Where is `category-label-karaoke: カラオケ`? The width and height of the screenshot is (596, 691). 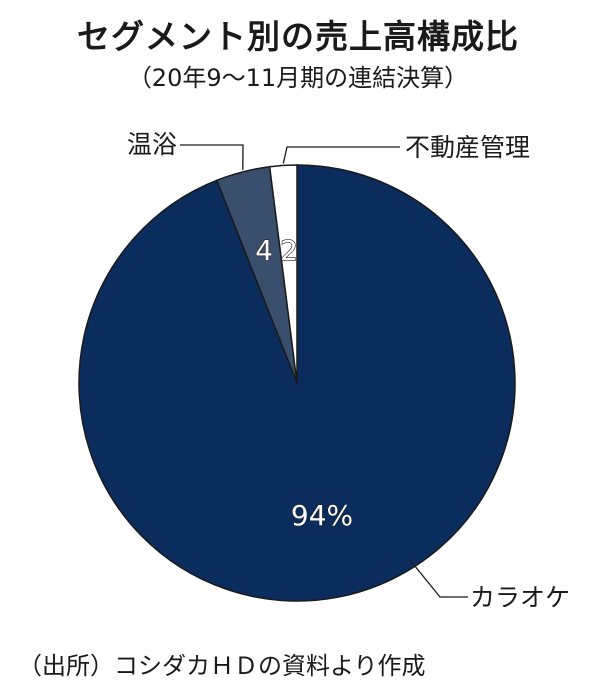
category-label-karaoke: カラオケ is located at coordinates (520, 597).